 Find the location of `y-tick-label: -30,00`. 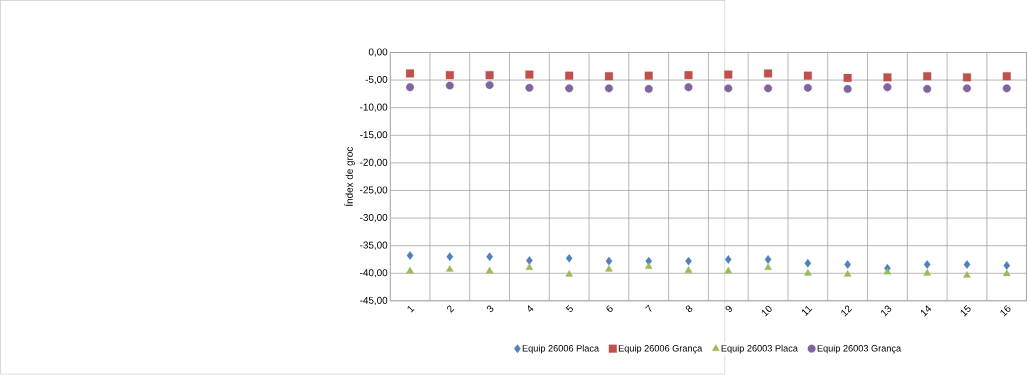

y-tick-label: -30,00 is located at coordinates (374, 218).